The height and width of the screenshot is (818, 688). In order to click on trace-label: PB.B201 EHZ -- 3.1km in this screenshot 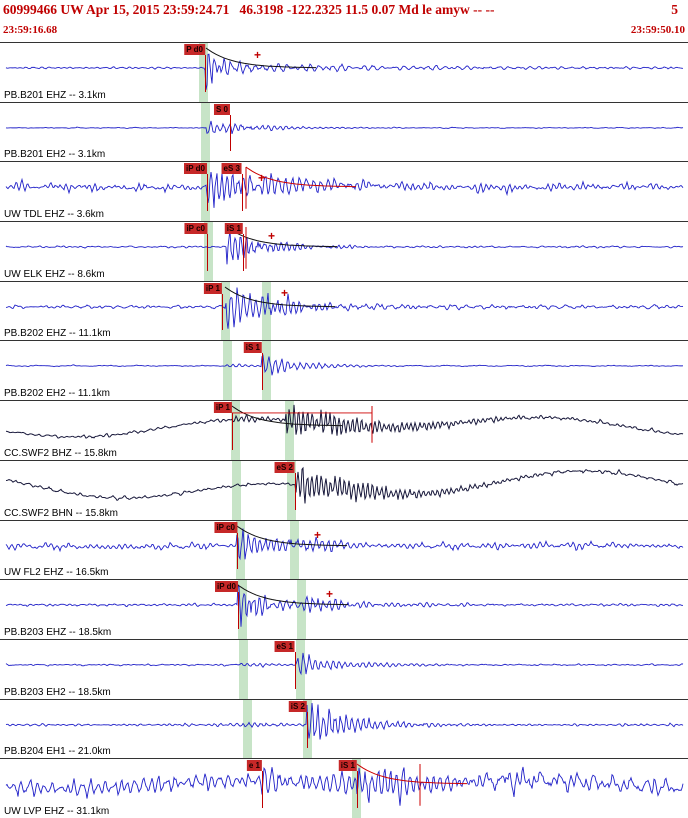, I will do `click(55, 95)`.